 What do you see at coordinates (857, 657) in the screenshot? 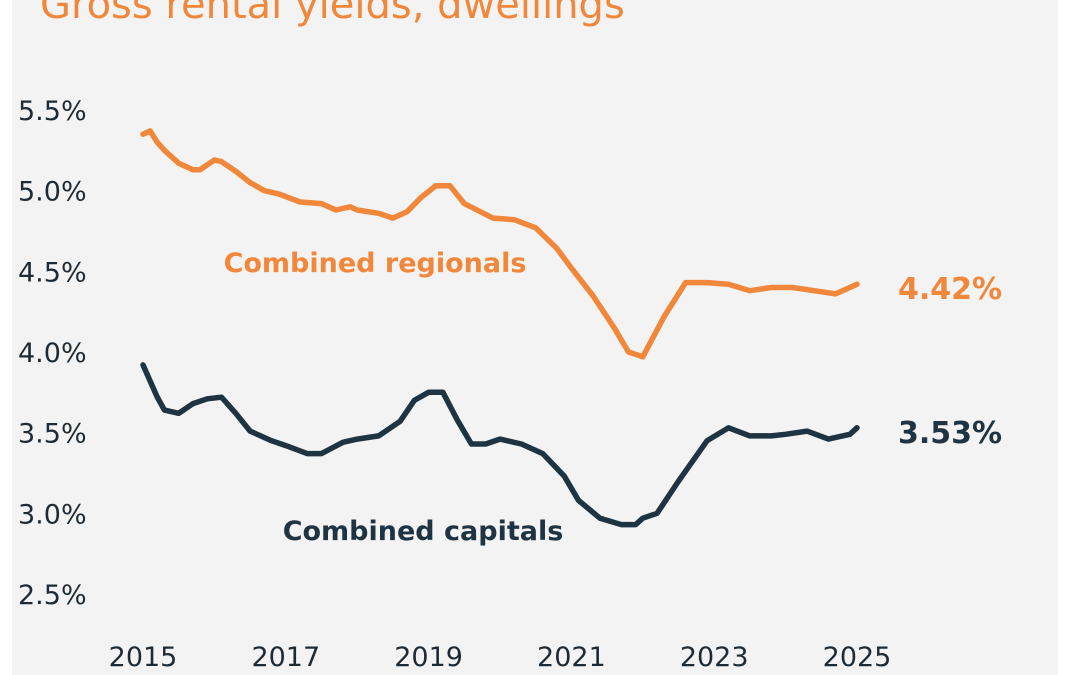
I see `x-tick-label: 2025` at bounding box center [857, 657].